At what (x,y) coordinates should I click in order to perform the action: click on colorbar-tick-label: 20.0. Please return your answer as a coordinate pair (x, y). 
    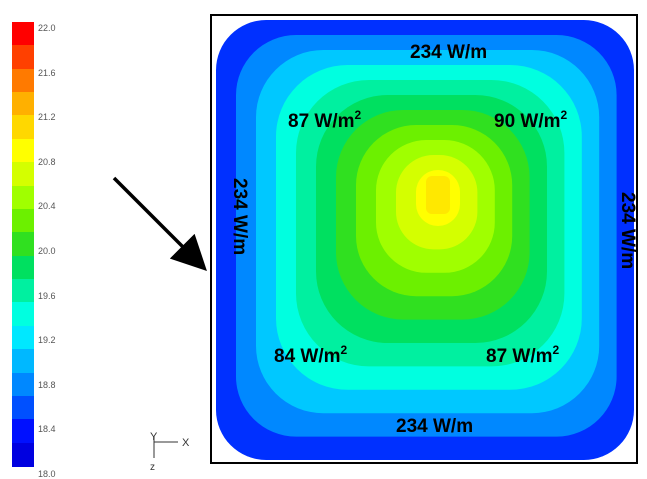
    Looking at the image, I should click on (47, 251).